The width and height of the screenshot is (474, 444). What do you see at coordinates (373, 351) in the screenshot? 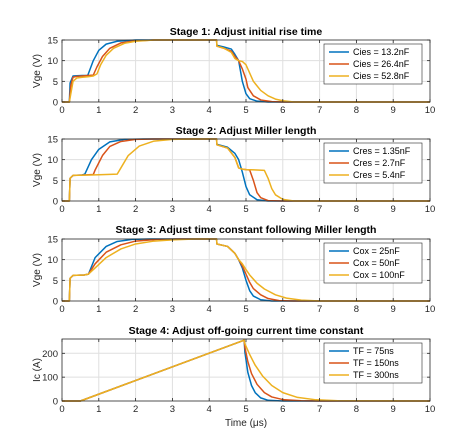
I see `legend-label-1: TF = 75ns` at bounding box center [373, 351].